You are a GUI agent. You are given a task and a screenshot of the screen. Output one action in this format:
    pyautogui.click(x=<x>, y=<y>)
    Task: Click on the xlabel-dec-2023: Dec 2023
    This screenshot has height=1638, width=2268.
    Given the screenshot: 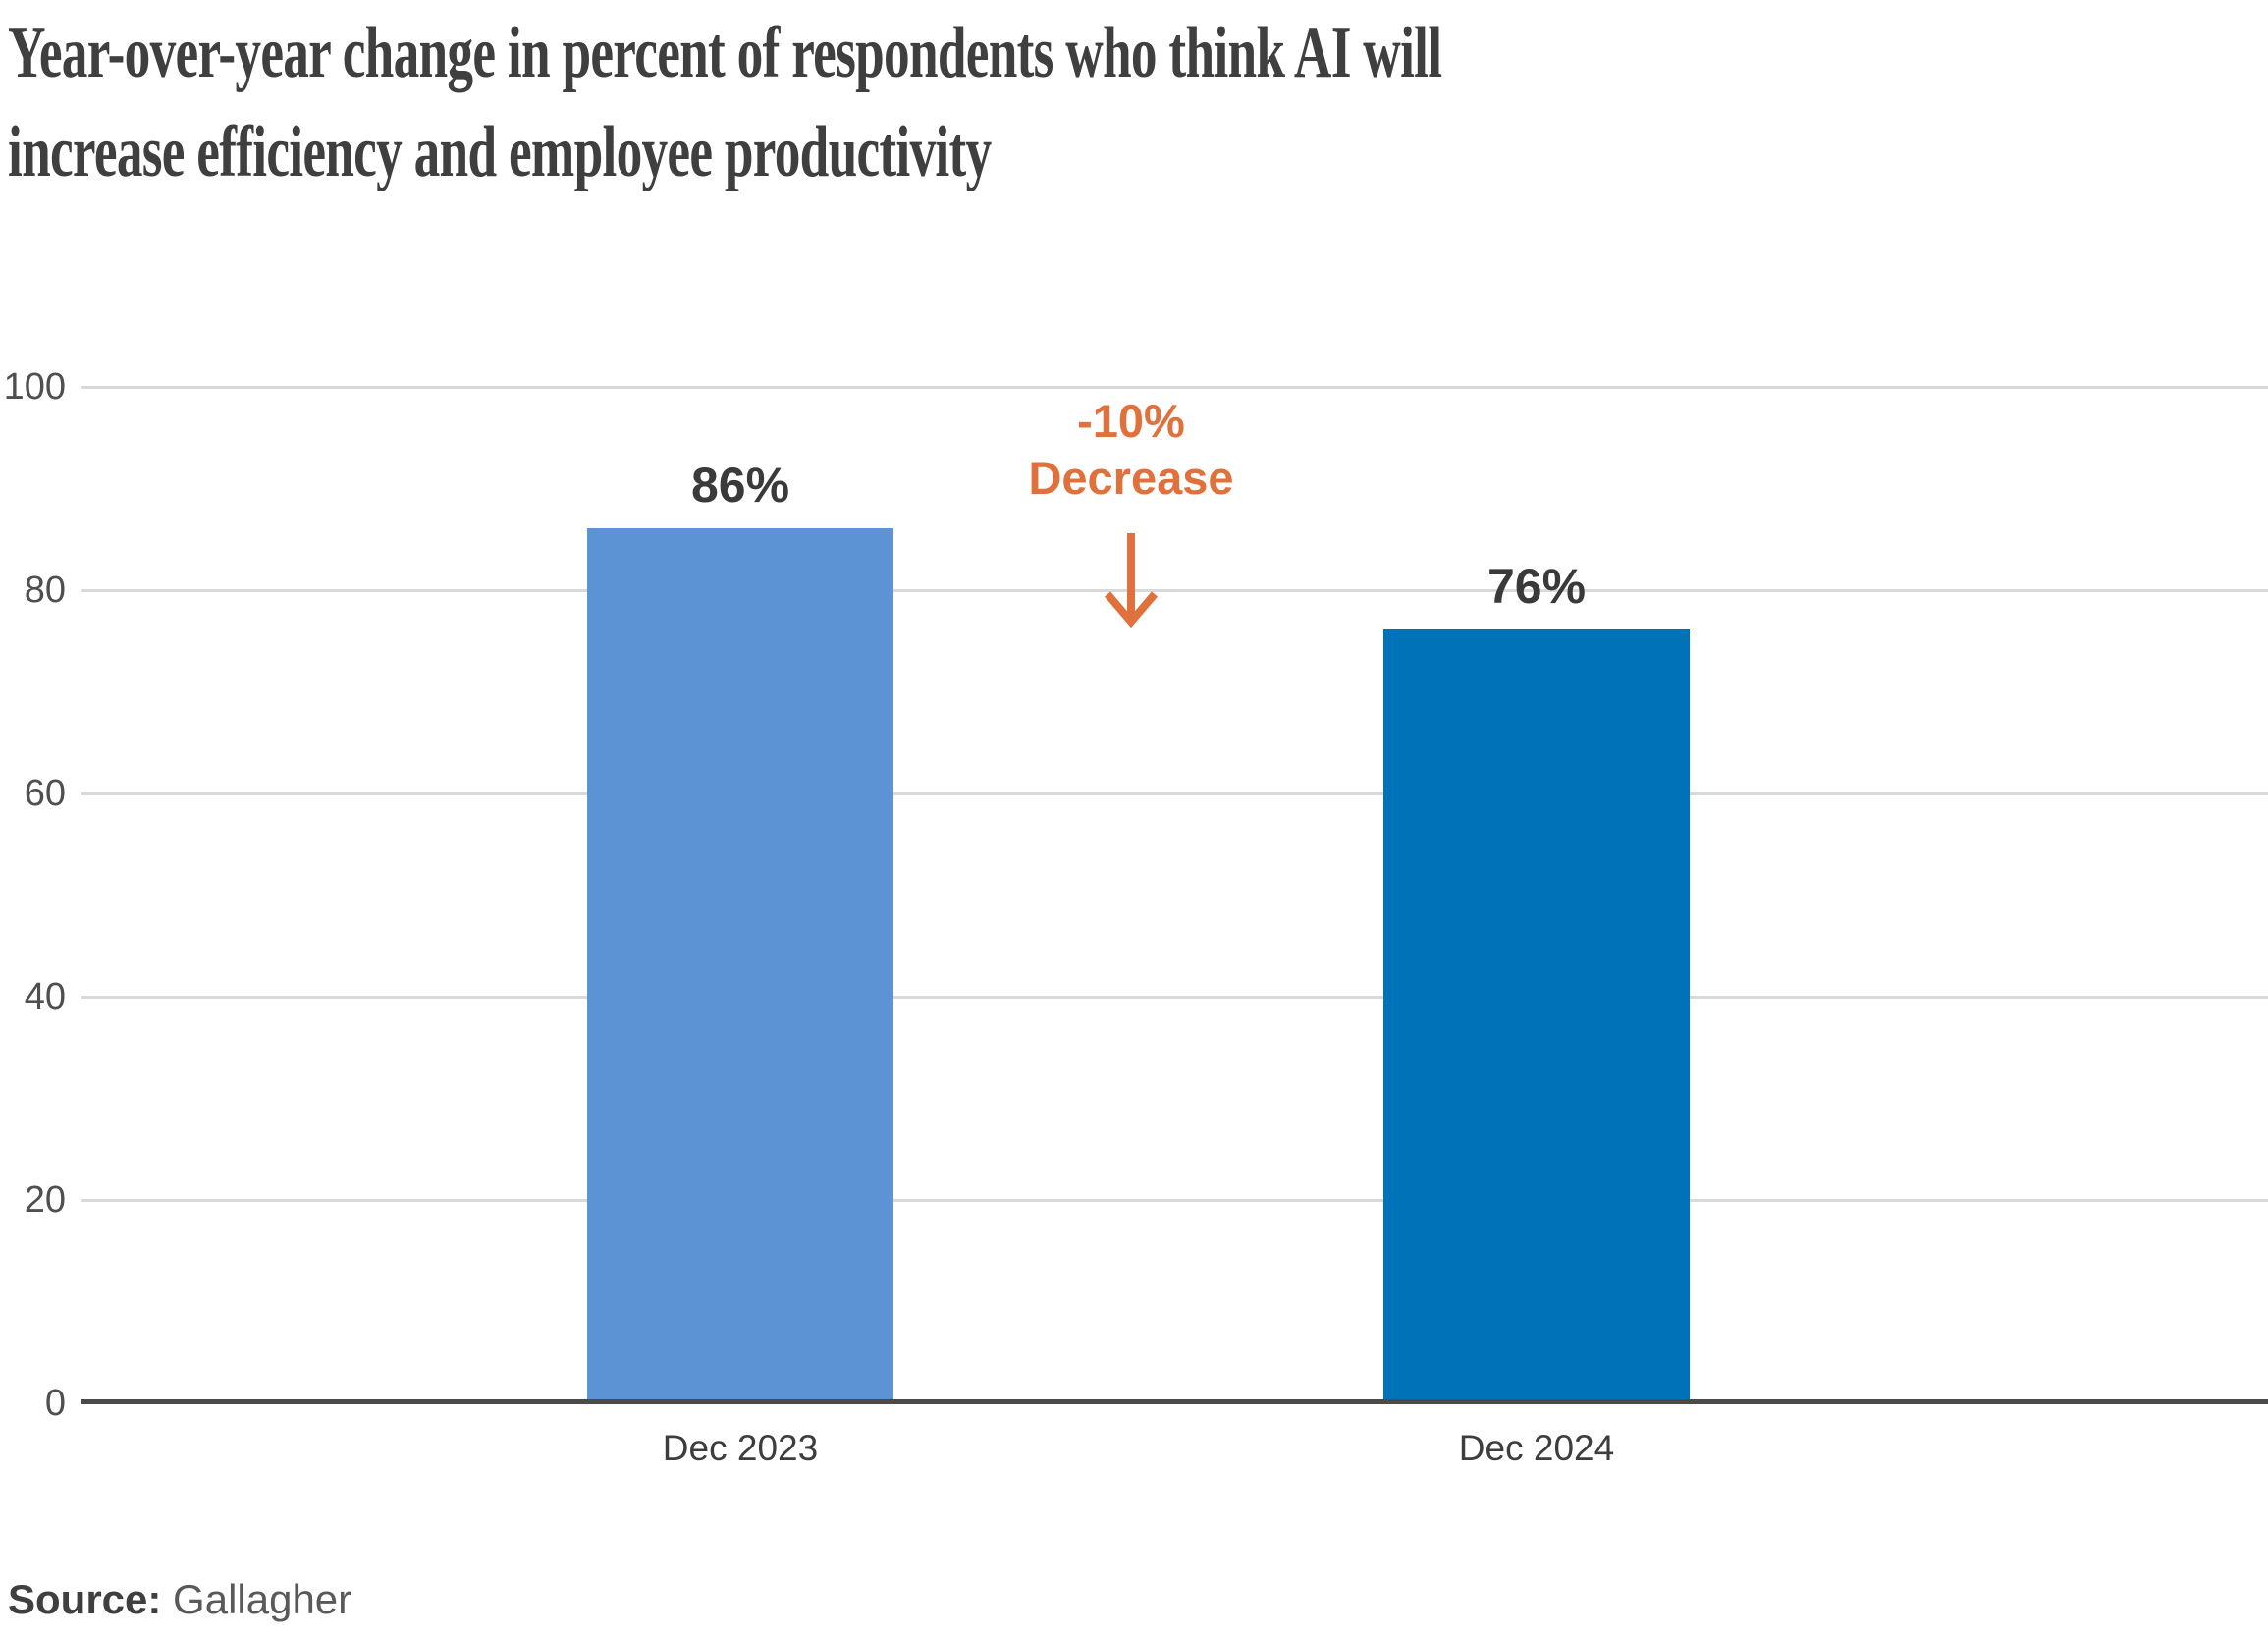 What is the action you would take?
    pyautogui.click(x=741, y=1448)
    